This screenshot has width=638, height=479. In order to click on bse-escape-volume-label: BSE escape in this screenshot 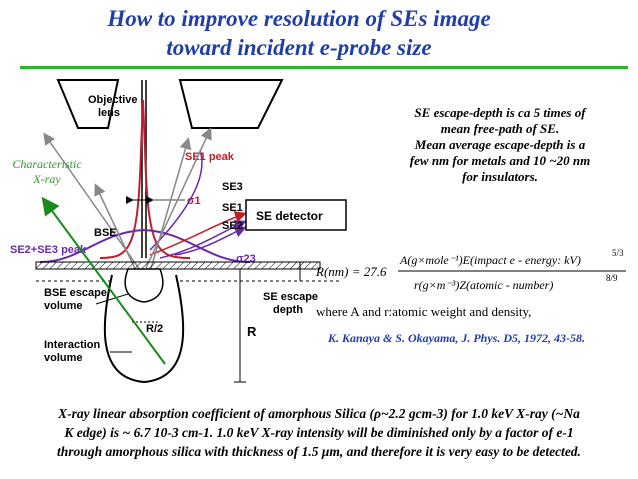, I will do `click(75, 293)`.